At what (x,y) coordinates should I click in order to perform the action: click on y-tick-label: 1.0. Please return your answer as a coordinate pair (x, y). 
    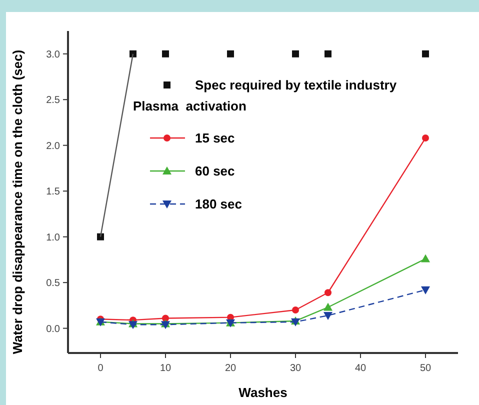
    Looking at the image, I should click on (53, 238).